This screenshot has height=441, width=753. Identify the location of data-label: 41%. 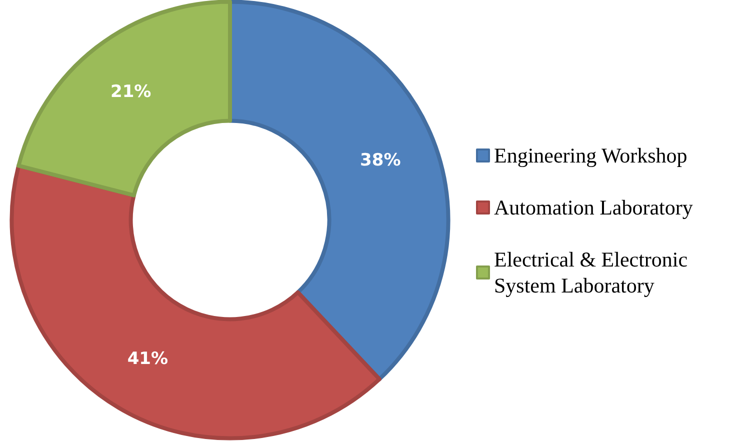
(147, 359).